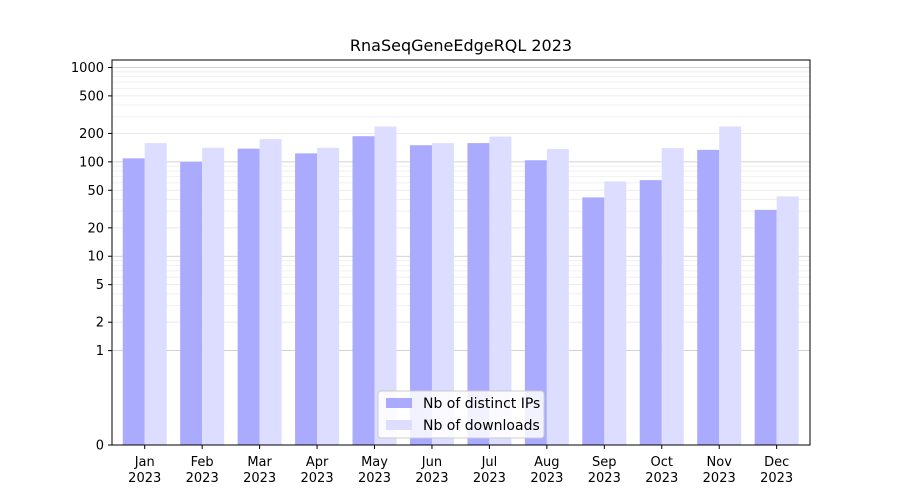  I want to click on legend-swatch-downloads, so click(399, 425).